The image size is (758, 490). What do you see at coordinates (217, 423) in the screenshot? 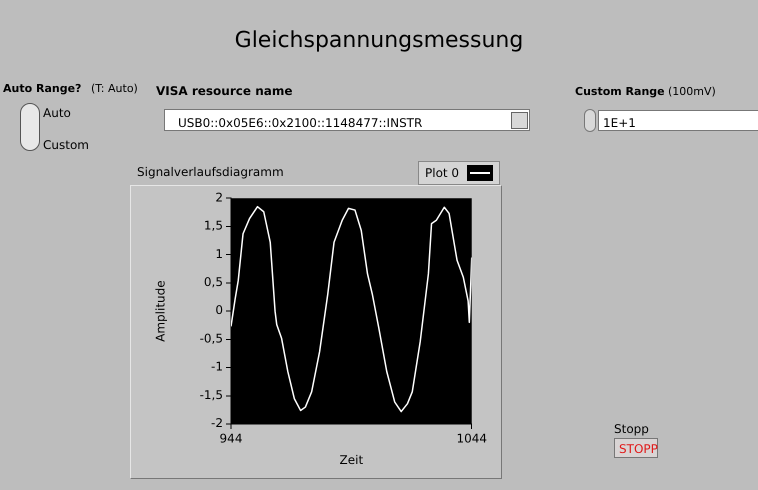
I see `y-tick-label: -2` at bounding box center [217, 423].